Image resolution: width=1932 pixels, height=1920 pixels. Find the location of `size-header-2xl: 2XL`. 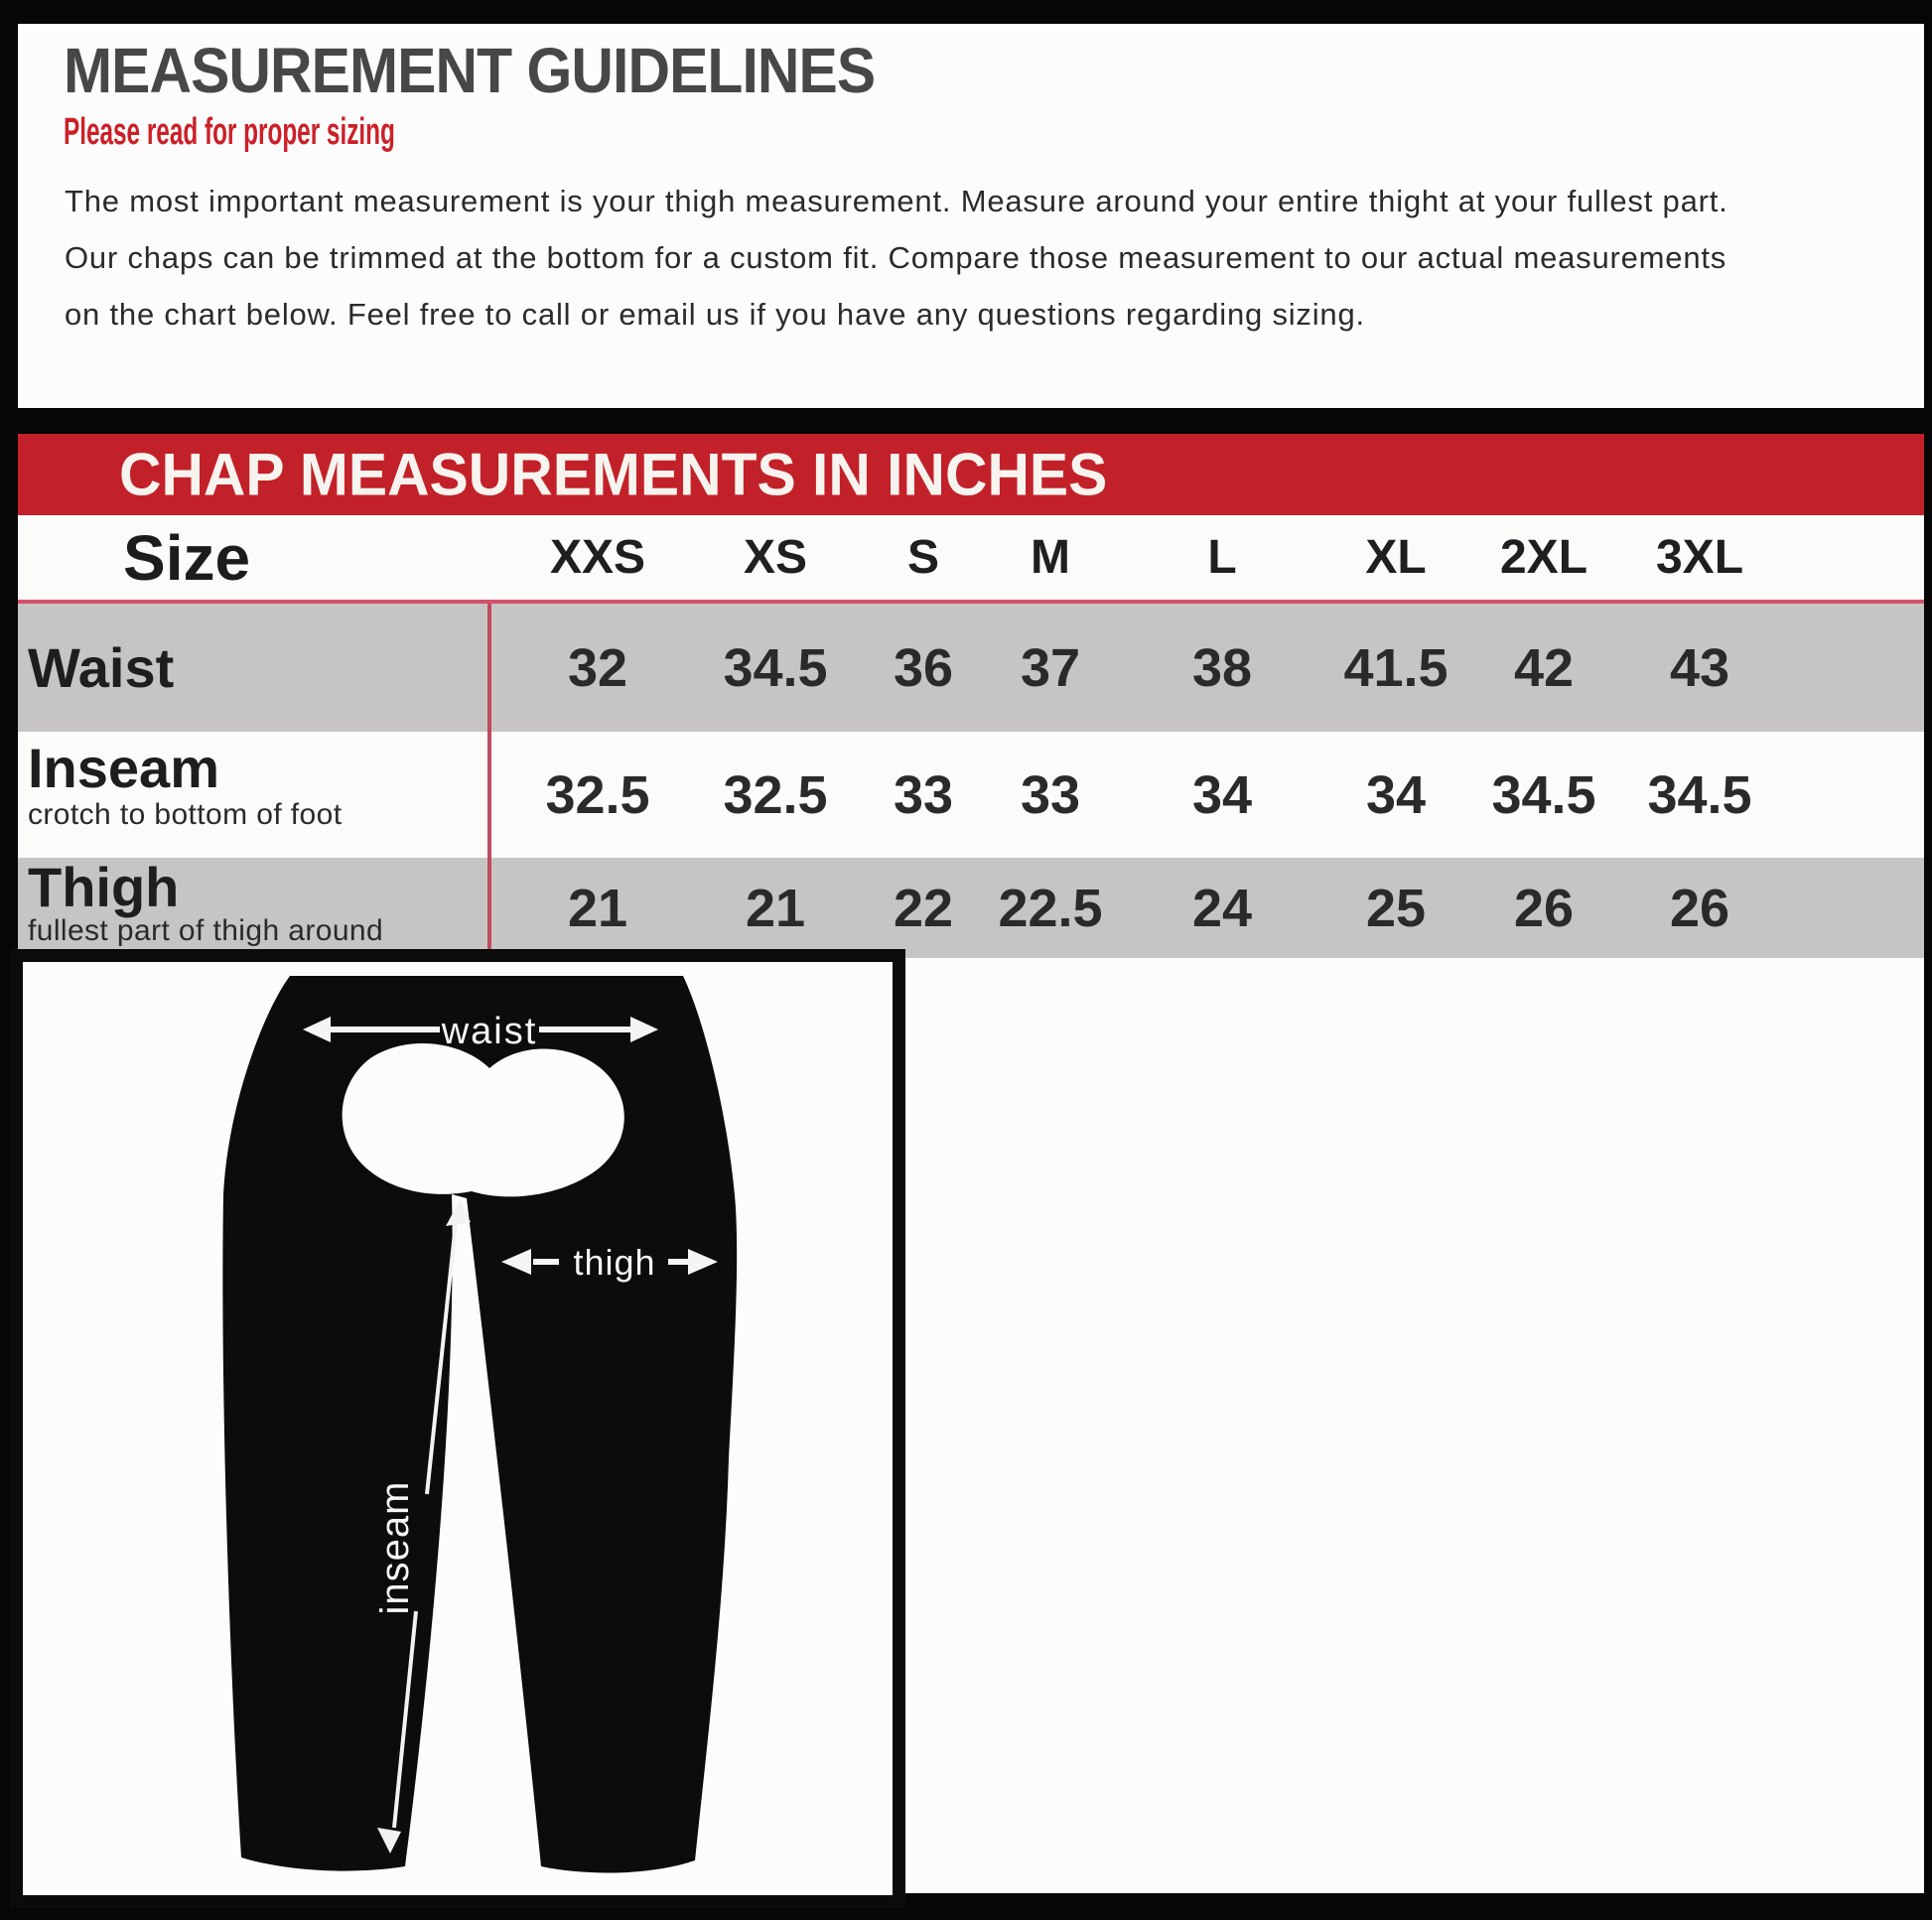

size-header-2xl: 2XL is located at coordinates (1544, 557).